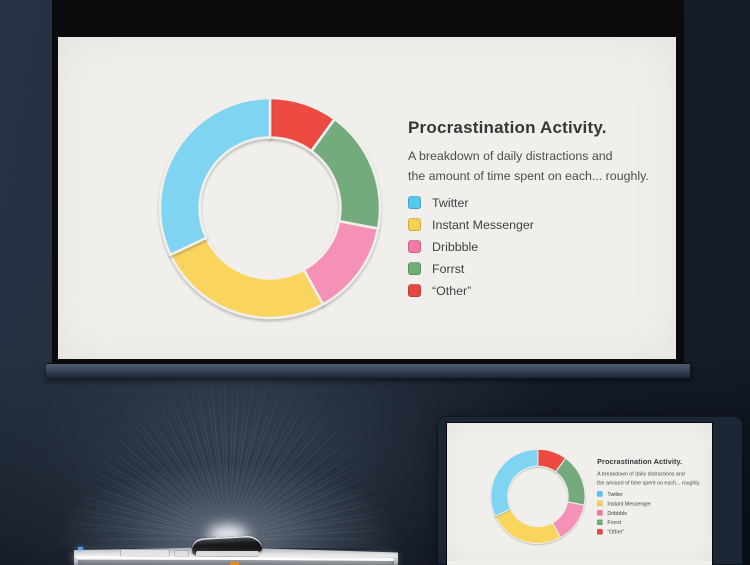 The image size is (750, 565). What do you see at coordinates (227, 554) in the screenshot?
I see `projector-lens-base` at bounding box center [227, 554].